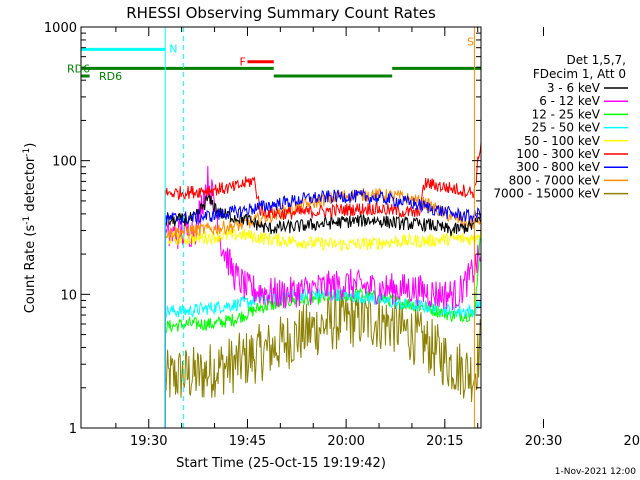 This screenshot has height=480, width=640. I want to click on footer-timestamp: 1-Nov-2021 12:00, so click(596, 472).